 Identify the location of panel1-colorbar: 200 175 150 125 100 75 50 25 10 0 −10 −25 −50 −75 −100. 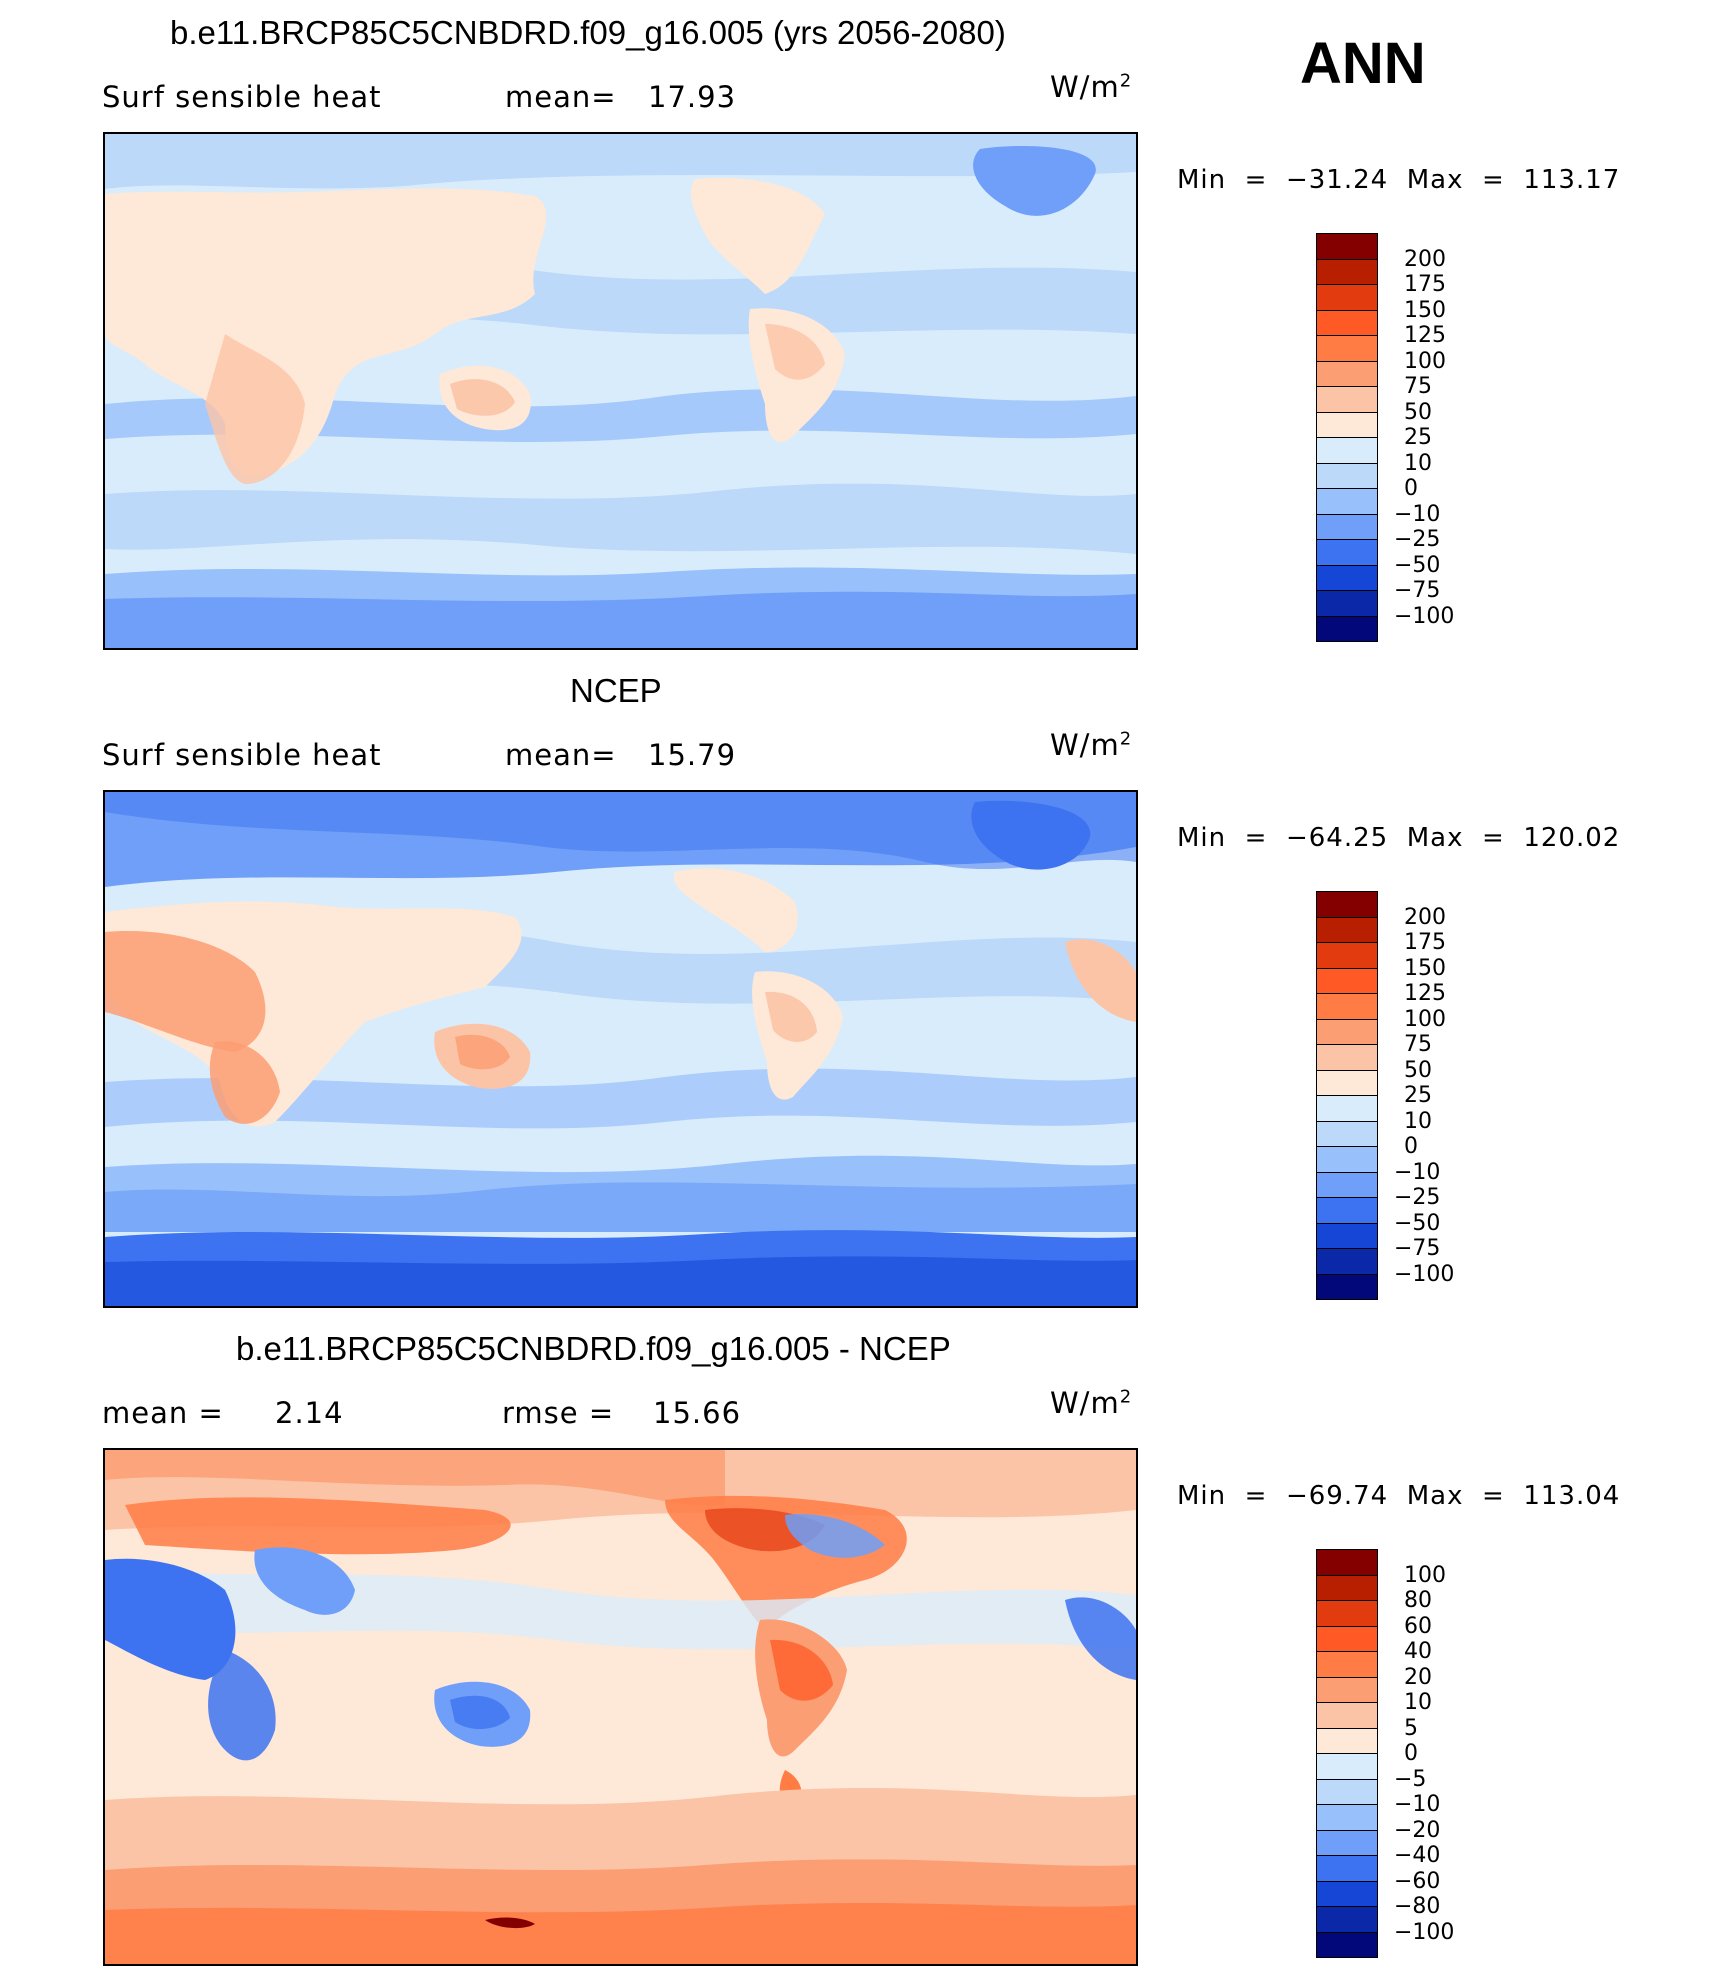
(1401, 438).